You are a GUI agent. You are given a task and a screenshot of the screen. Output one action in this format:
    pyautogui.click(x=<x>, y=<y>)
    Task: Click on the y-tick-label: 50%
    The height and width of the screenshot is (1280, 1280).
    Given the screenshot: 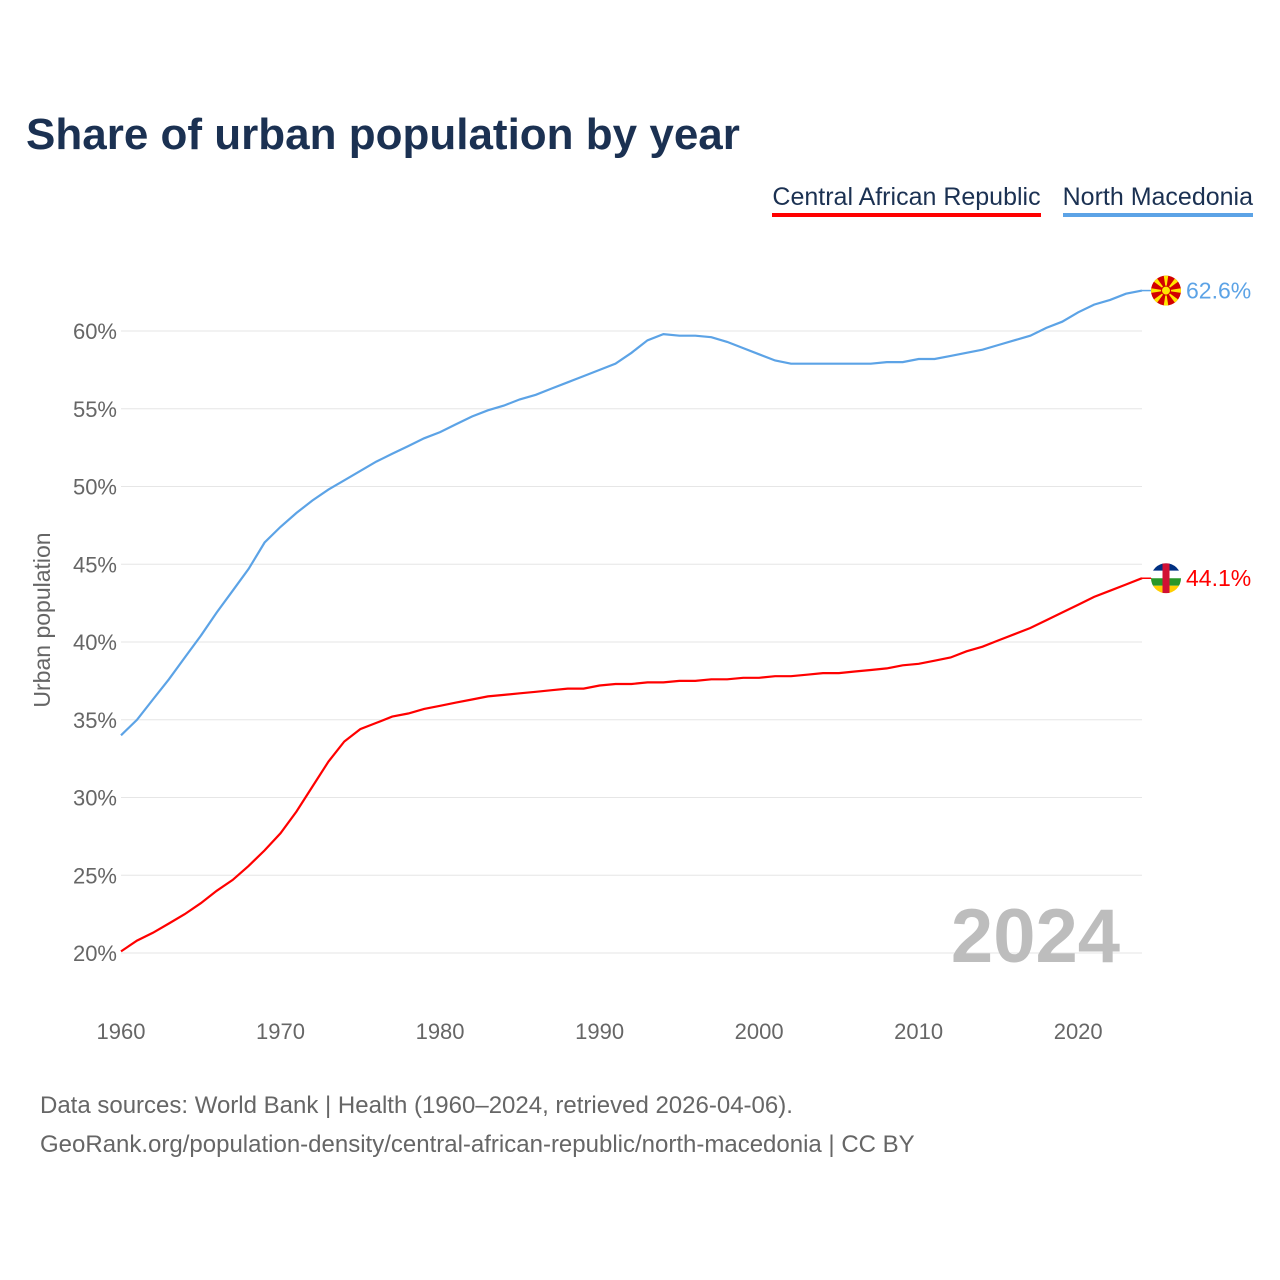 What is the action you would take?
    pyautogui.click(x=95, y=487)
    